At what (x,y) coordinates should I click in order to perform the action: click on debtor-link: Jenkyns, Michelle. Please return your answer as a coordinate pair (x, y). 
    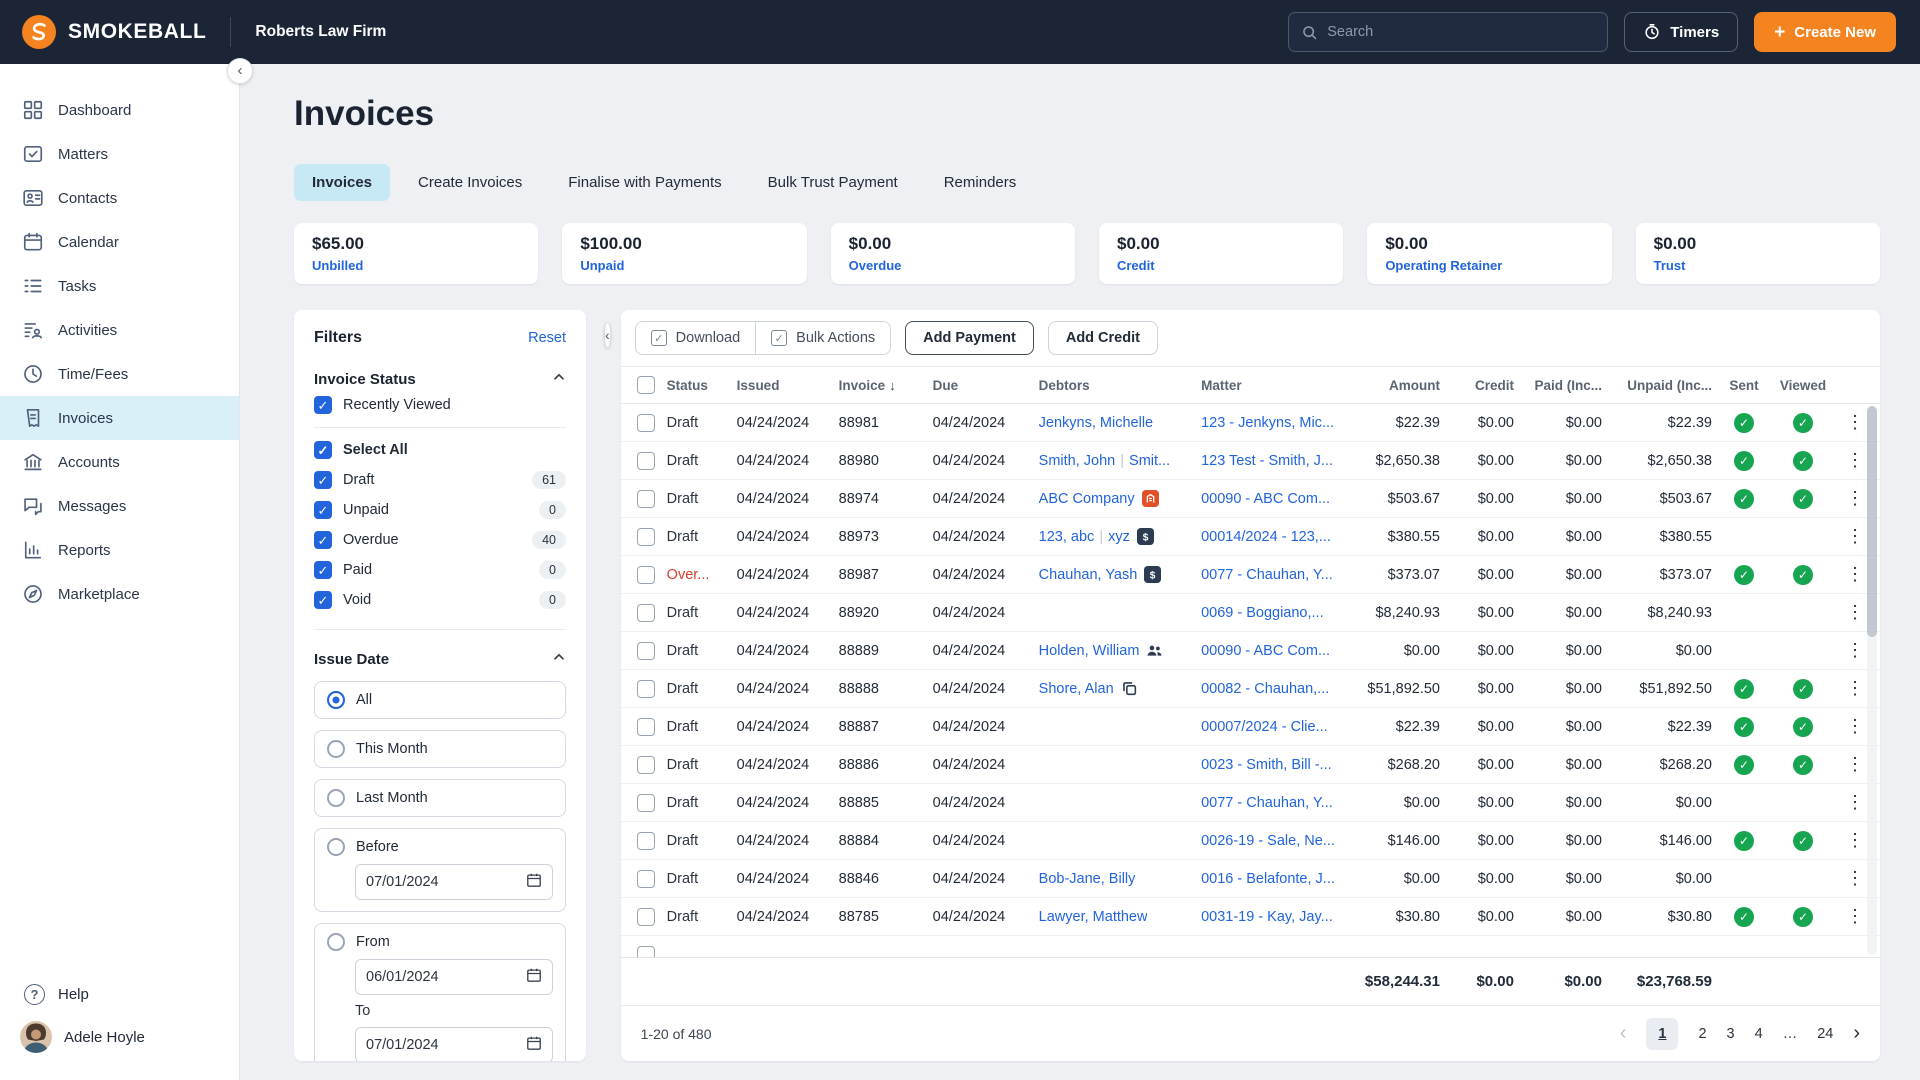
    Looking at the image, I should click on (1096, 422).